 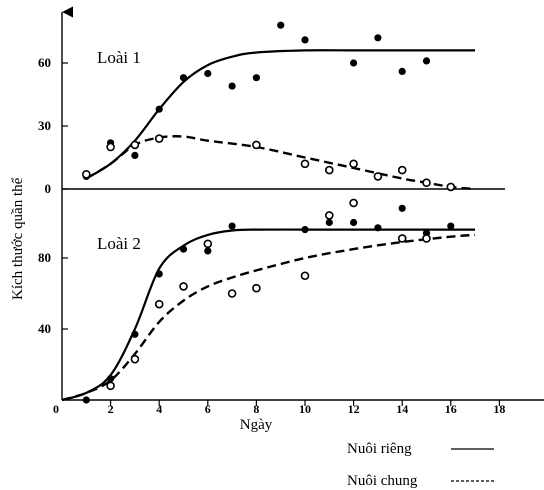 I want to click on x-tick-label: 6, so click(x=208, y=409).